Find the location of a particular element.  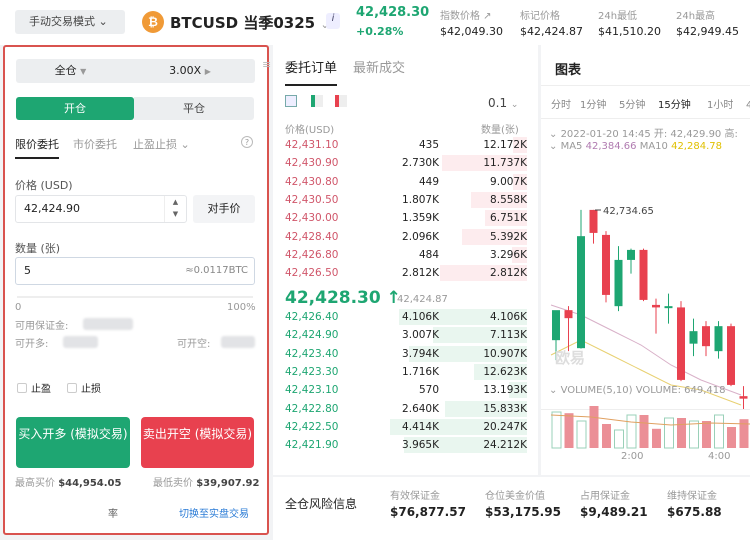

interval-tab: 1分钟 is located at coordinates (593, 105).